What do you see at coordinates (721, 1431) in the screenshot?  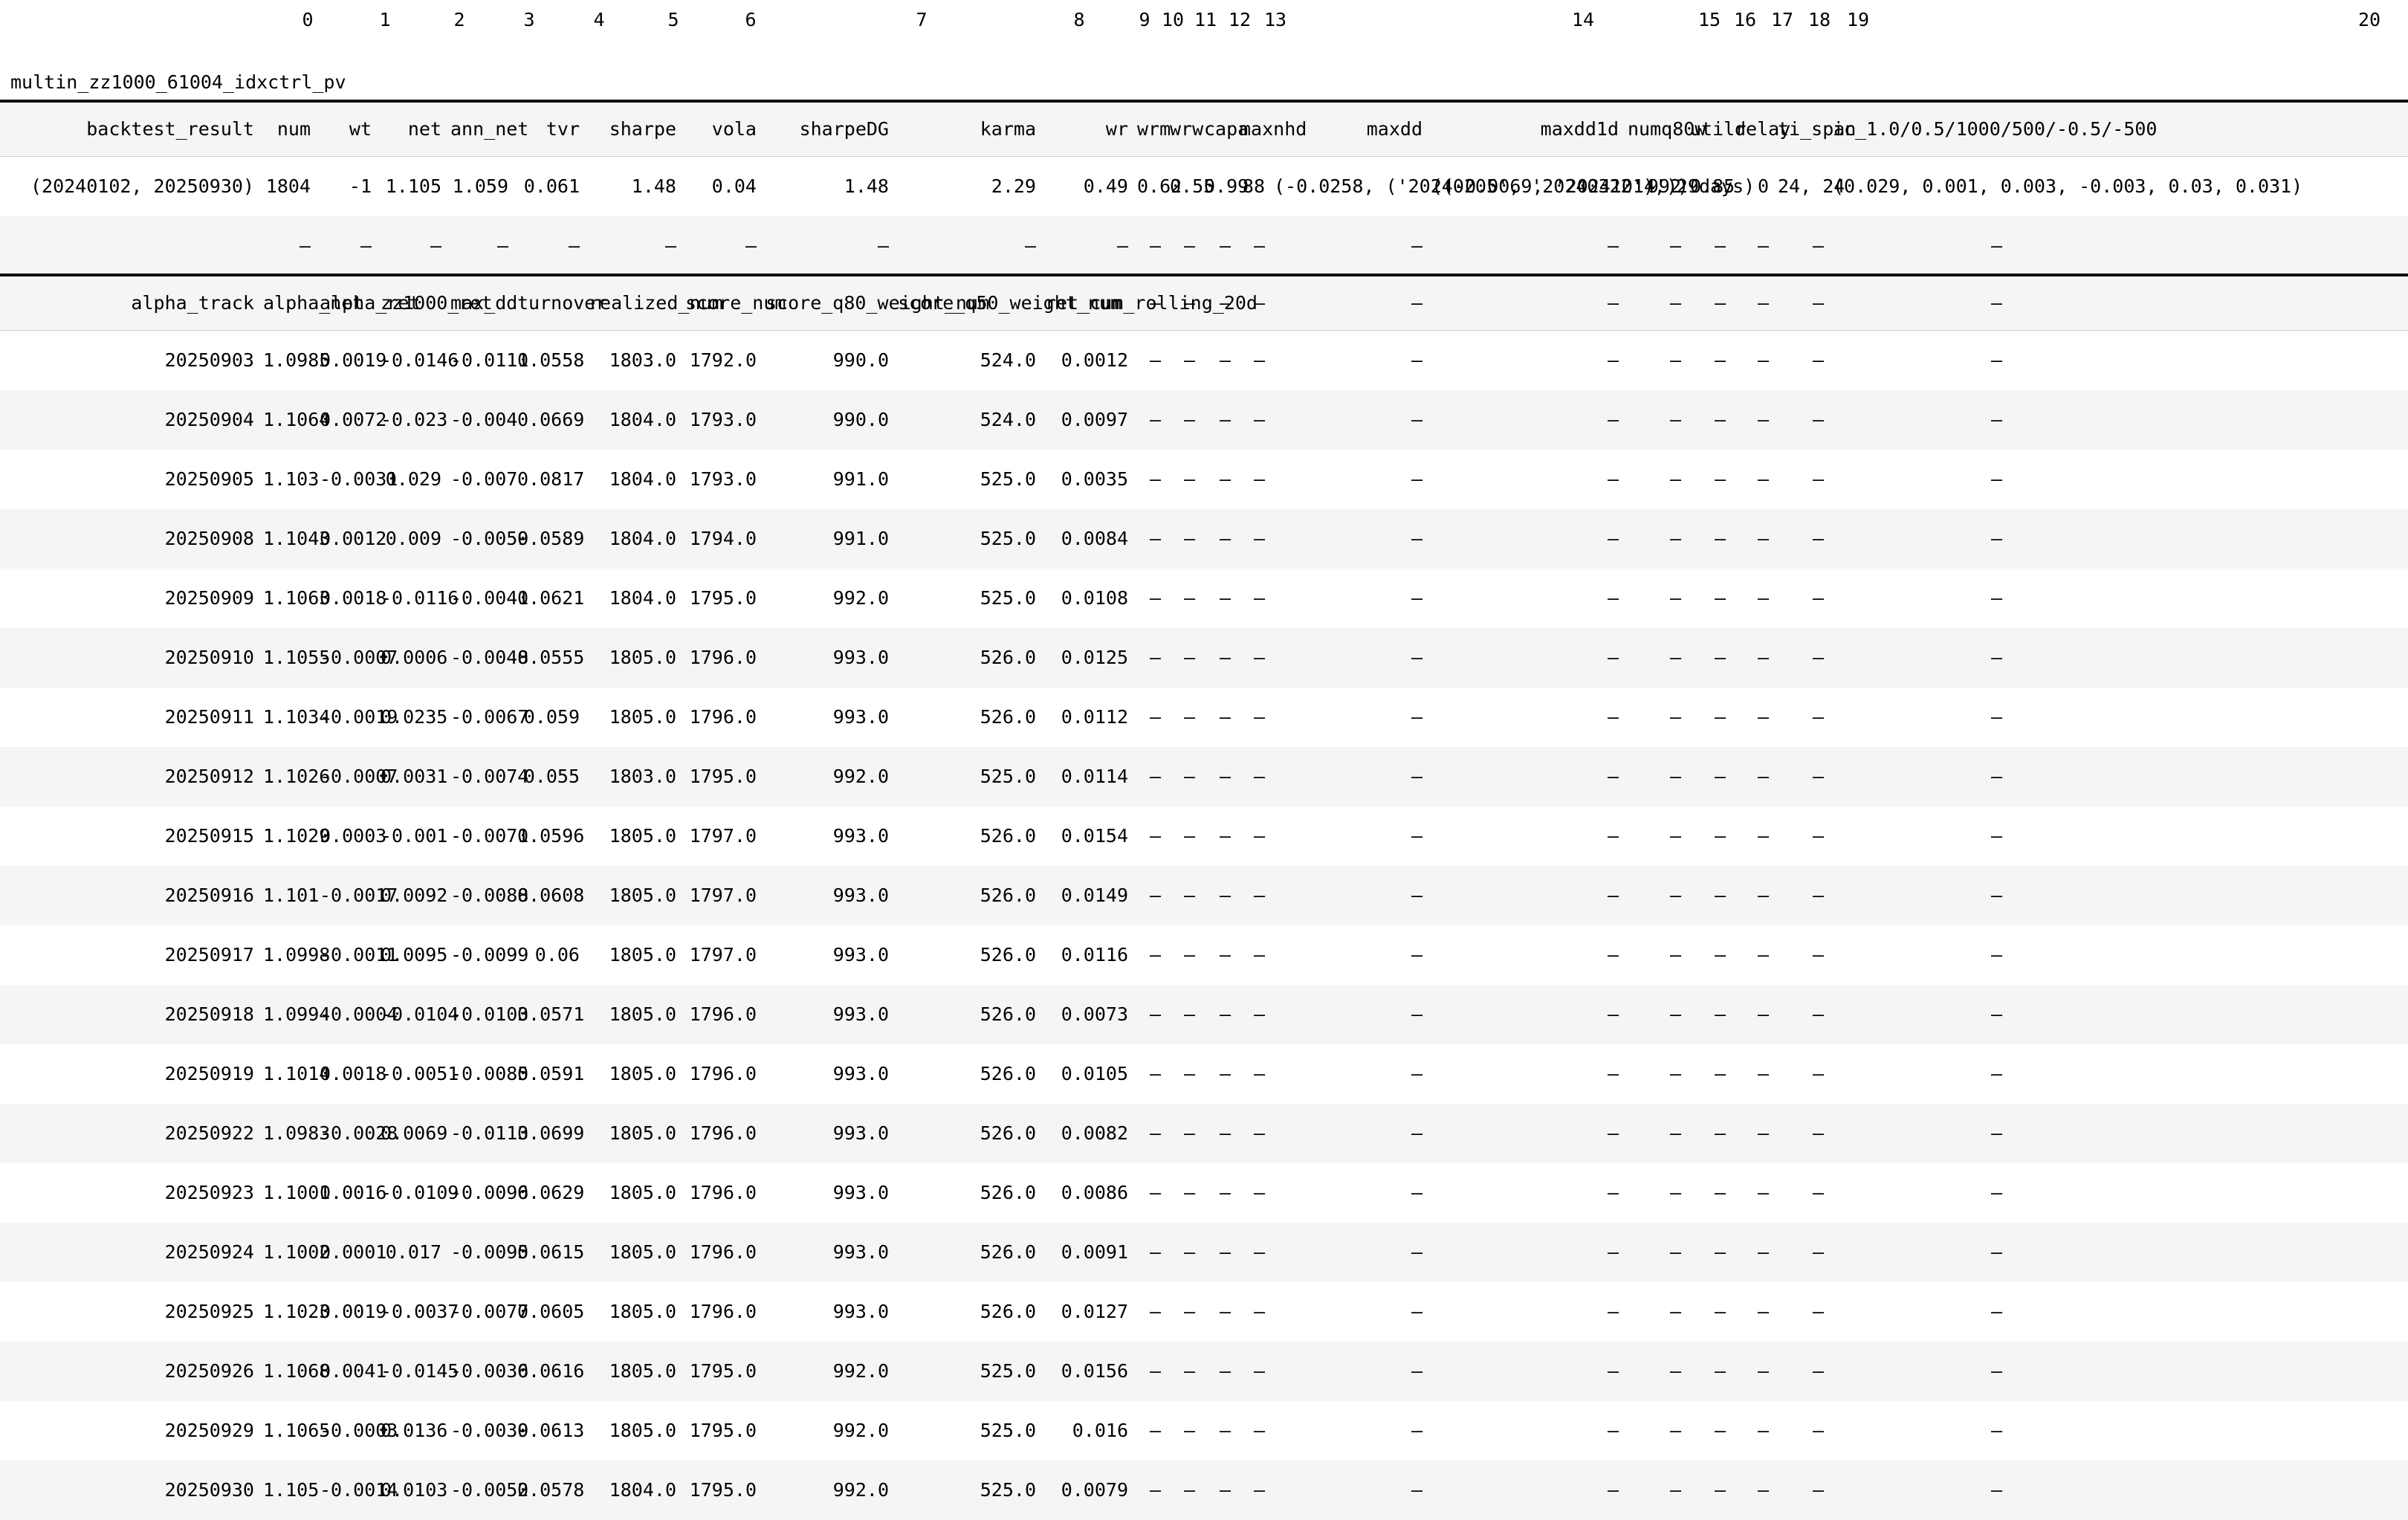 I see `alpha-track-cell: 1795.0` at bounding box center [721, 1431].